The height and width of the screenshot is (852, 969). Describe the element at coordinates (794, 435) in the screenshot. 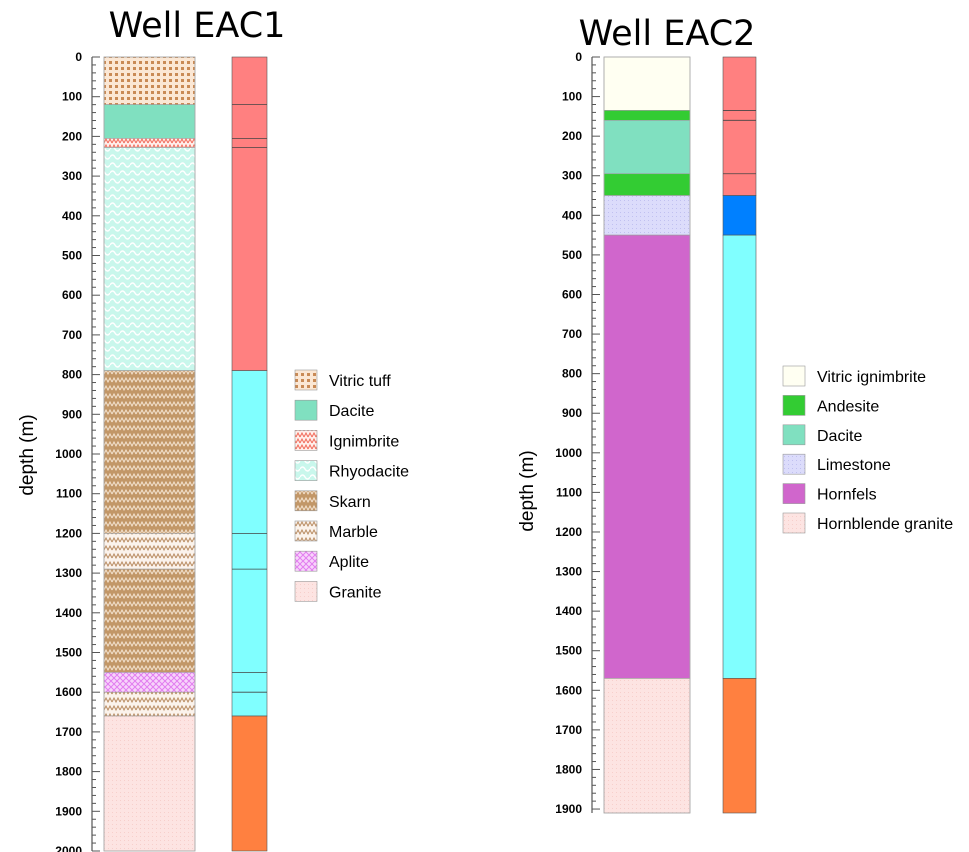

I see `well-eac2-legend-swatch-dacite` at that location.